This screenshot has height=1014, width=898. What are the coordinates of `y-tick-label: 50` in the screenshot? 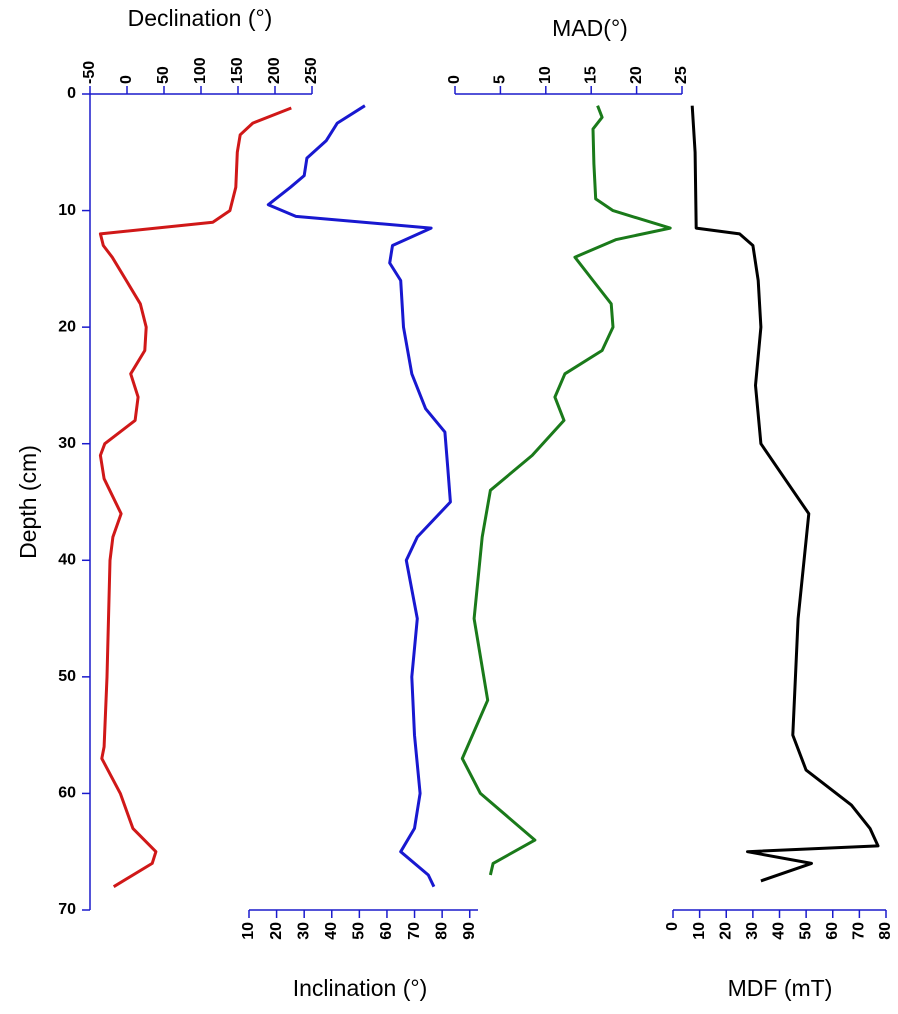 It's located at (67, 676).